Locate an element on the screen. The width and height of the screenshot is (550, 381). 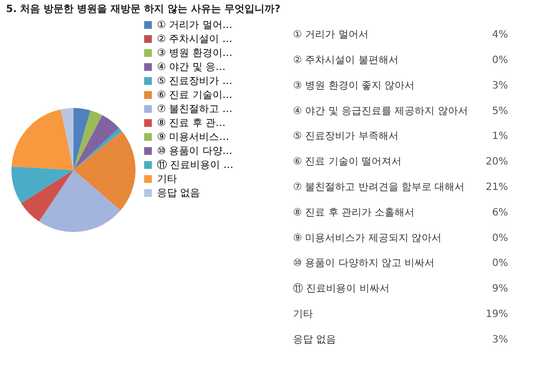
data-label: 9% is located at coordinates (500, 289).